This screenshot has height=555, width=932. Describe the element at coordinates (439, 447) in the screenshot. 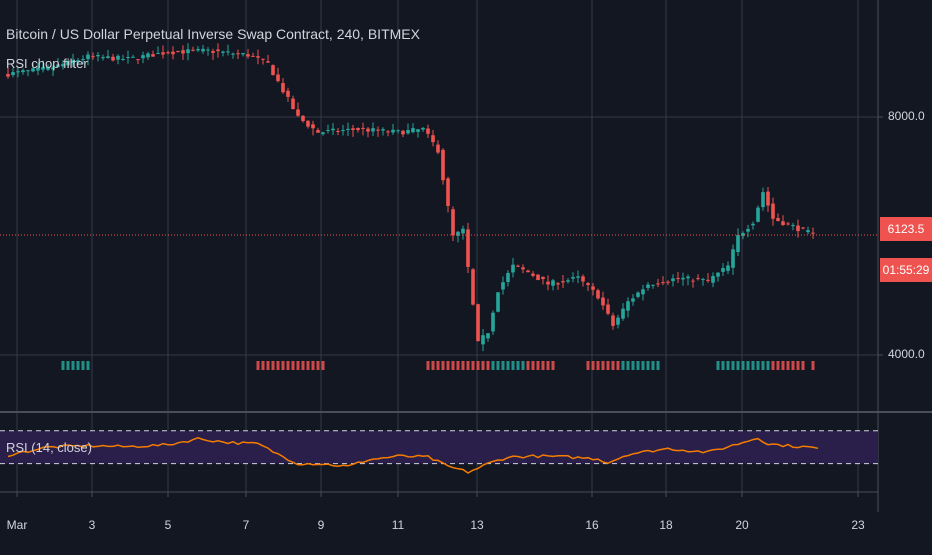

I see `rsi-band` at that location.